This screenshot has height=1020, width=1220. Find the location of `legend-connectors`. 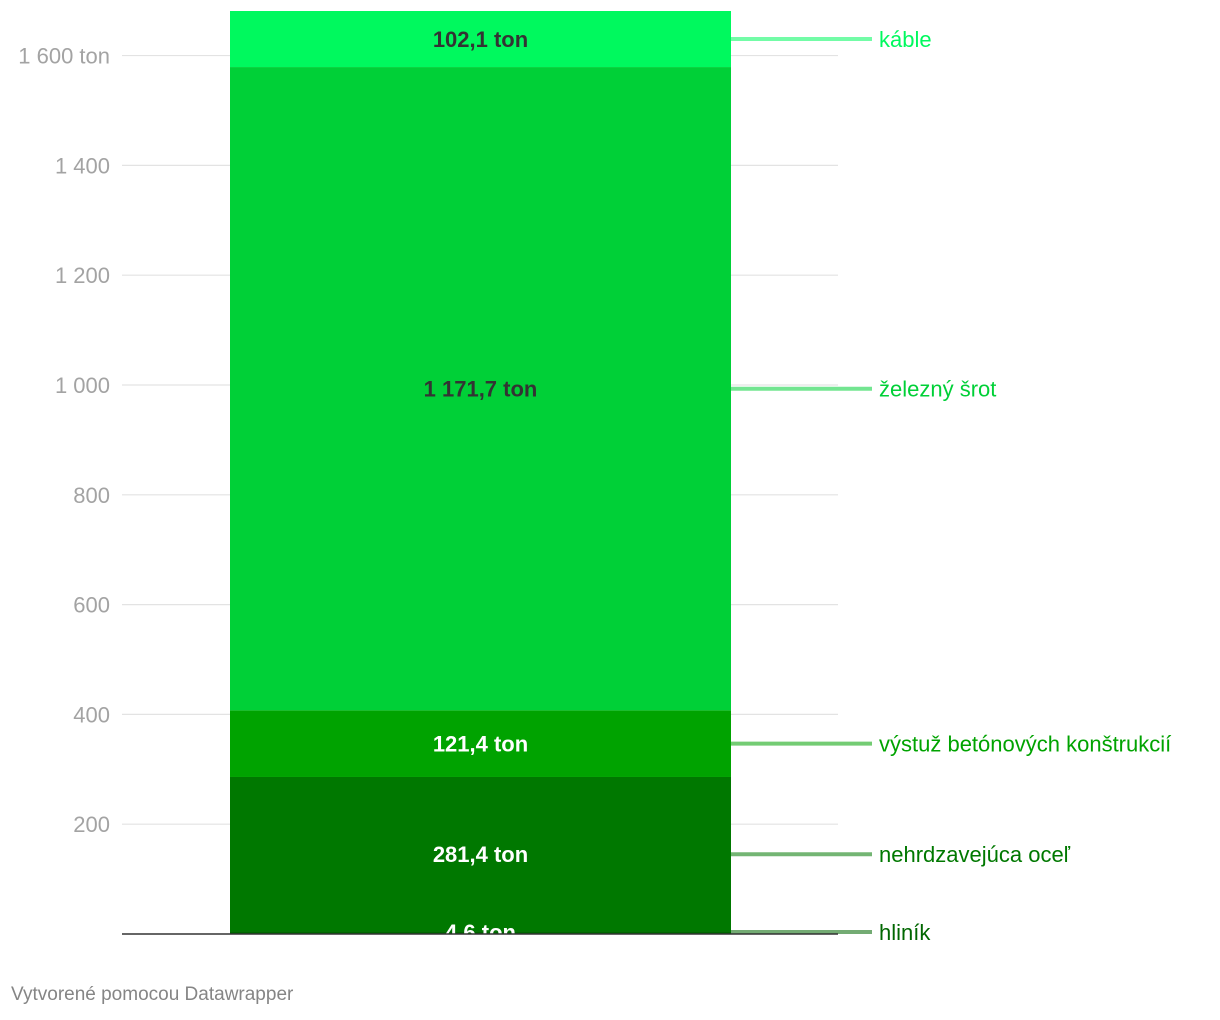

legend-connectors is located at coordinates (801, 485).